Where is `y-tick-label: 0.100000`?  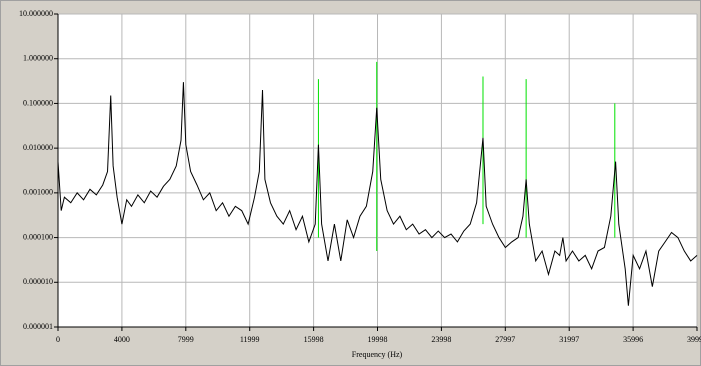
y-tick-label: 0.100000 is located at coordinates (38, 102).